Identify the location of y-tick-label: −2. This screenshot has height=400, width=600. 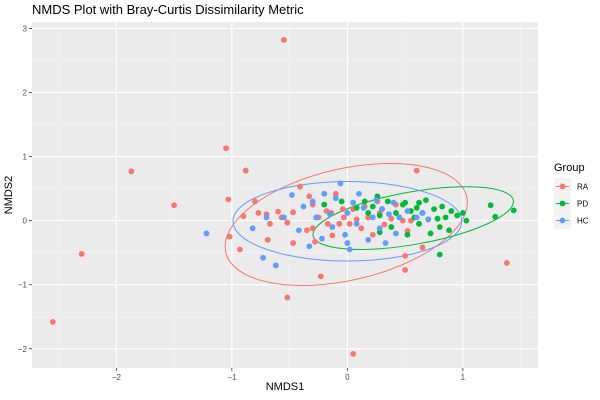
(23, 349).